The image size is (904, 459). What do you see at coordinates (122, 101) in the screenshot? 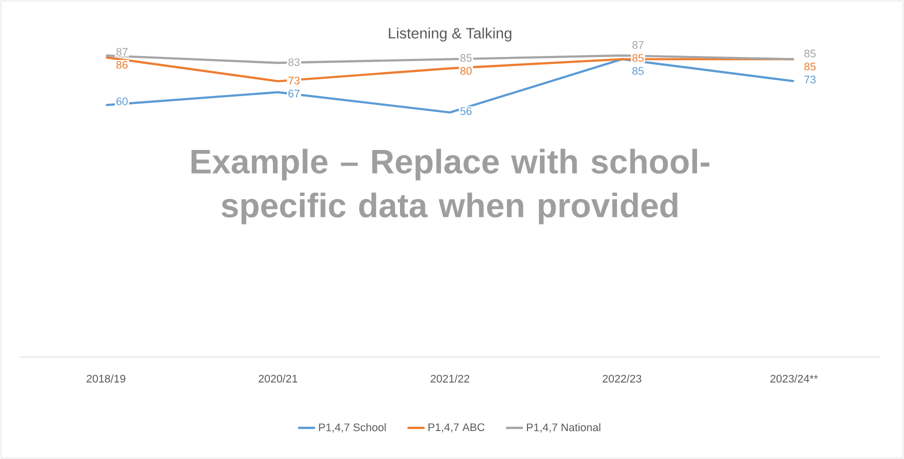
I see `data-label: 60` at bounding box center [122, 101].